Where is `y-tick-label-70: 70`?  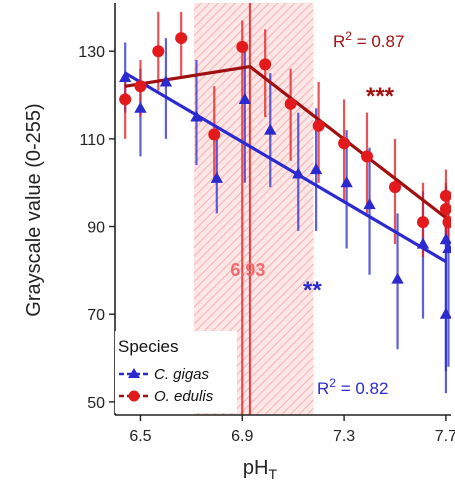
y-tick-label-70: 70 is located at coordinates (96, 315).